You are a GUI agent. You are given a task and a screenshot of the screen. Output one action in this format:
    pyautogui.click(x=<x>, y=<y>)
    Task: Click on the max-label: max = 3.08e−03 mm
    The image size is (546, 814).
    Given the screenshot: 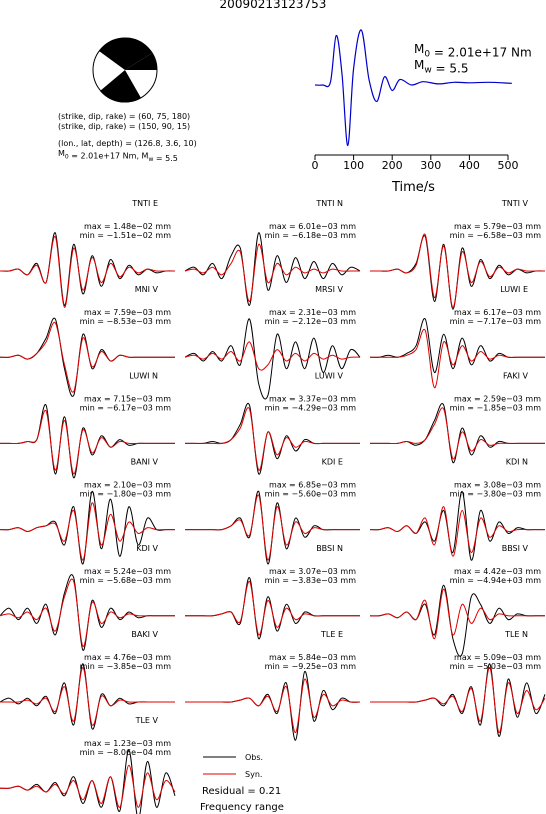 What is the action you would take?
    pyautogui.click(x=497, y=485)
    